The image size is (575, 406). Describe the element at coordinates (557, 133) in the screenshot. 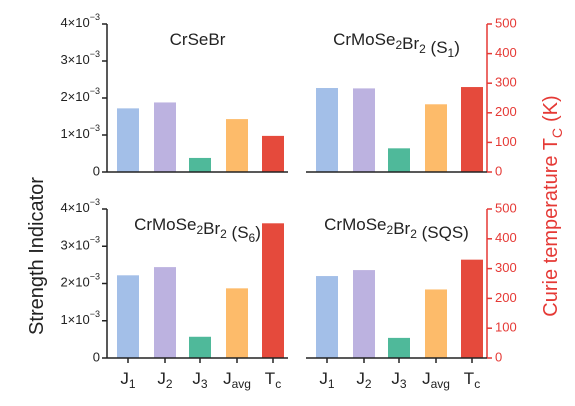

I see `right-axis-label-sub: C` at that location.